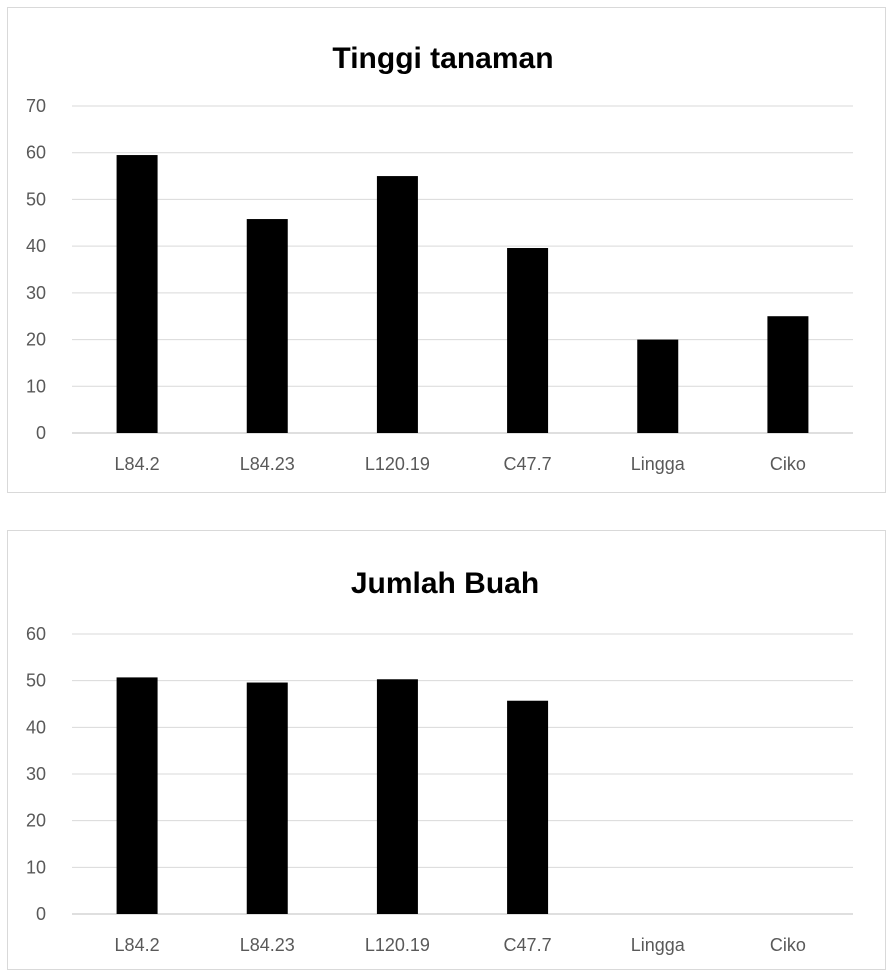  I want to click on bar-ciko, so click(788, 374).